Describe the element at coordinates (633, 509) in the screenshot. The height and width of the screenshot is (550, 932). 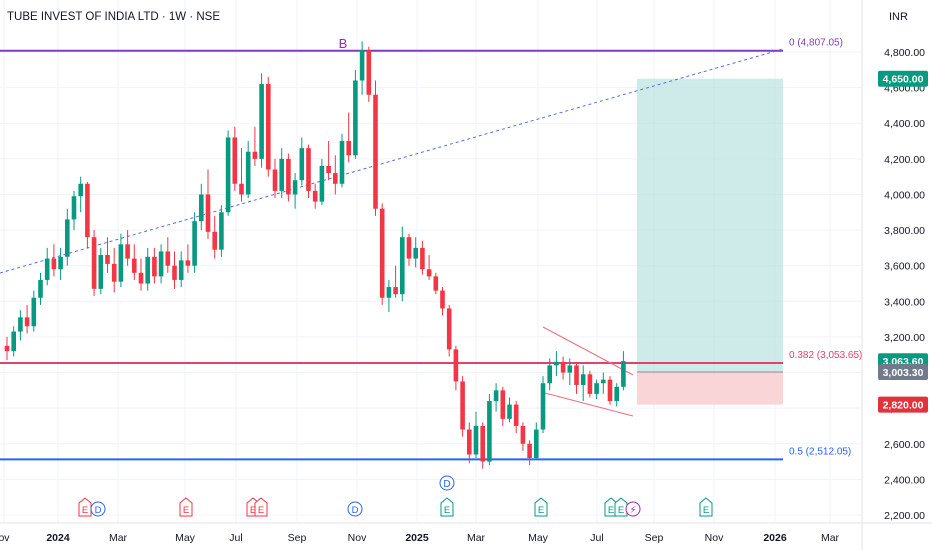
I see `split-event-icon: ⚡` at that location.